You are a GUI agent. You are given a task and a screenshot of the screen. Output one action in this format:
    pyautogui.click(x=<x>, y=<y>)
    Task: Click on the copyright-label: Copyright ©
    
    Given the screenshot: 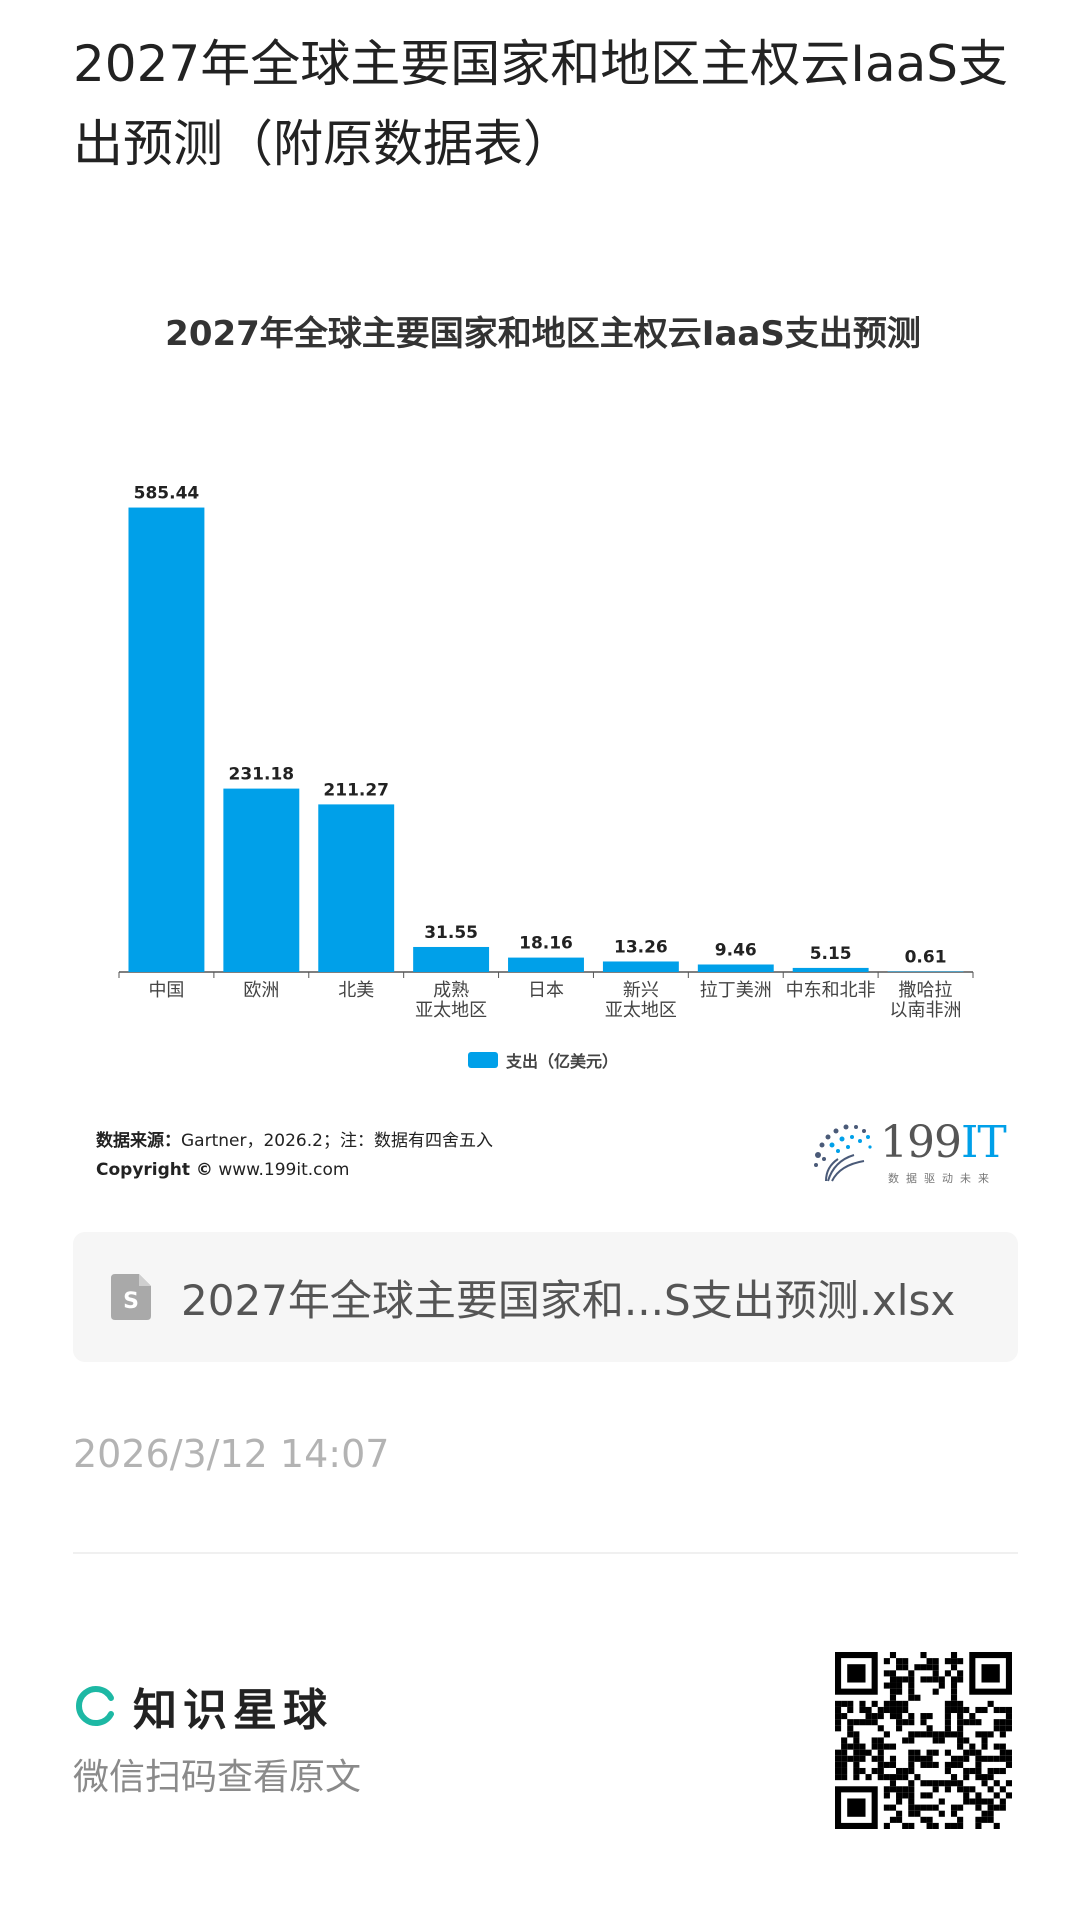 What is the action you would take?
    pyautogui.click(x=154, y=1170)
    